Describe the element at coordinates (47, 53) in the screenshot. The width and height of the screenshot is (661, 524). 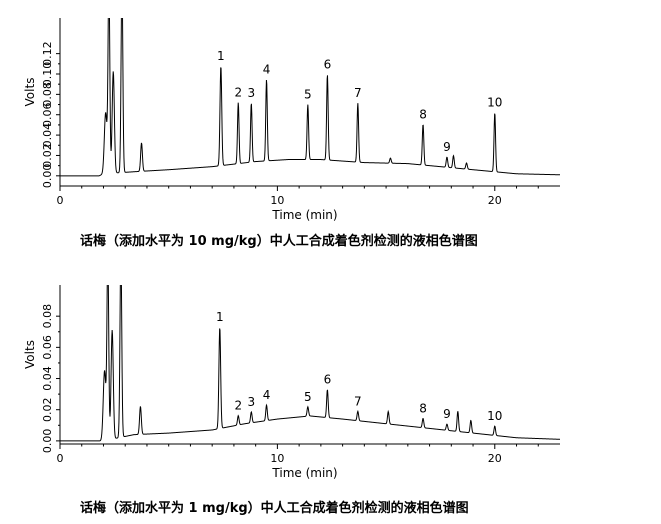
I see `y-tick-label: 0.12` at that location.